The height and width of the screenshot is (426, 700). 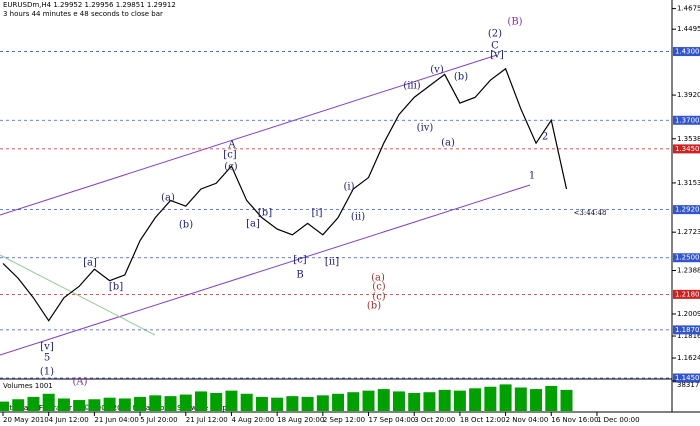 I want to click on wave-label: <3:44:48, so click(x=590, y=213).